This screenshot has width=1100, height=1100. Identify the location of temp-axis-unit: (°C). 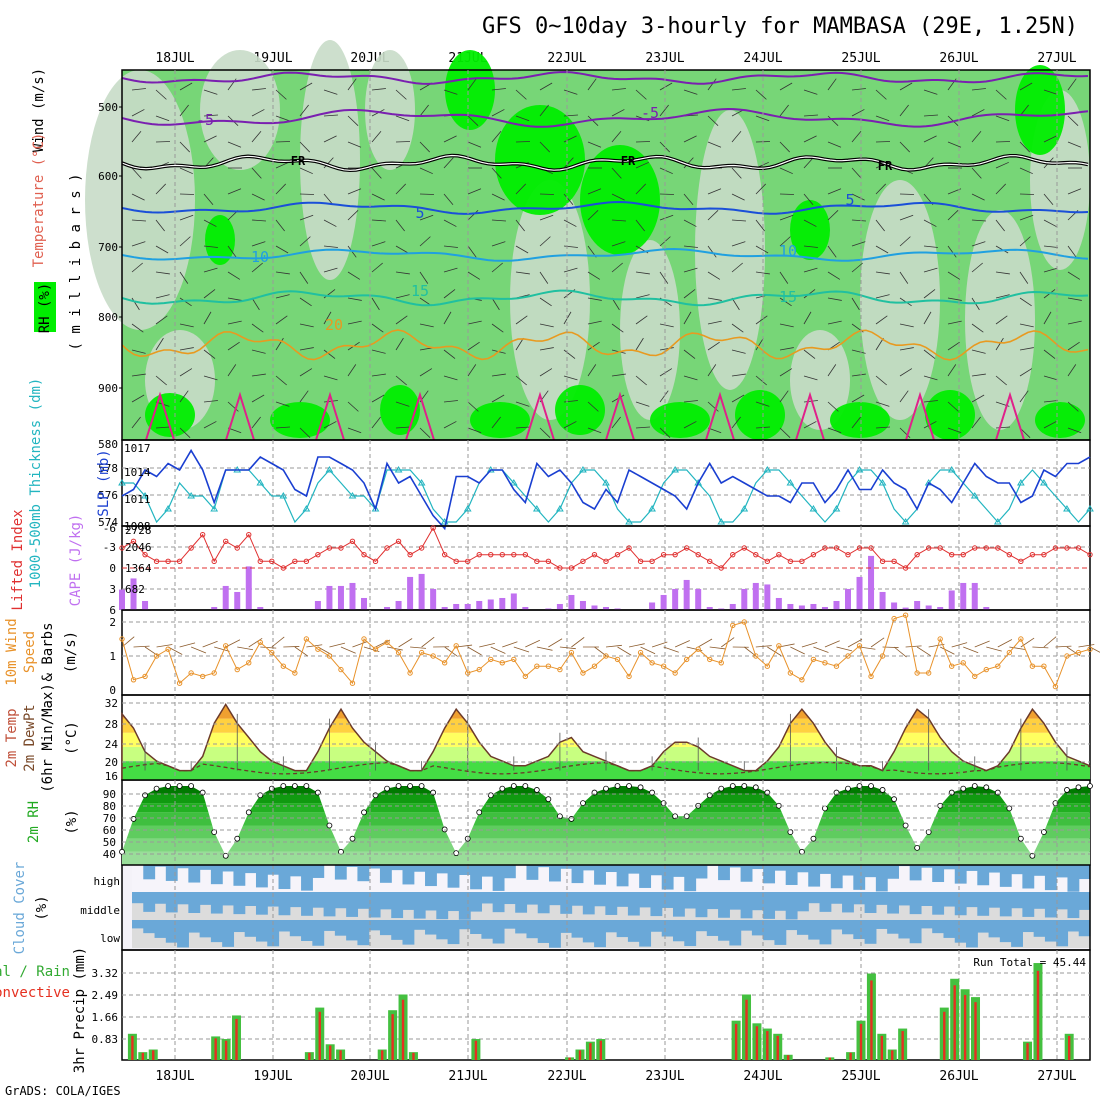
(72, 738).